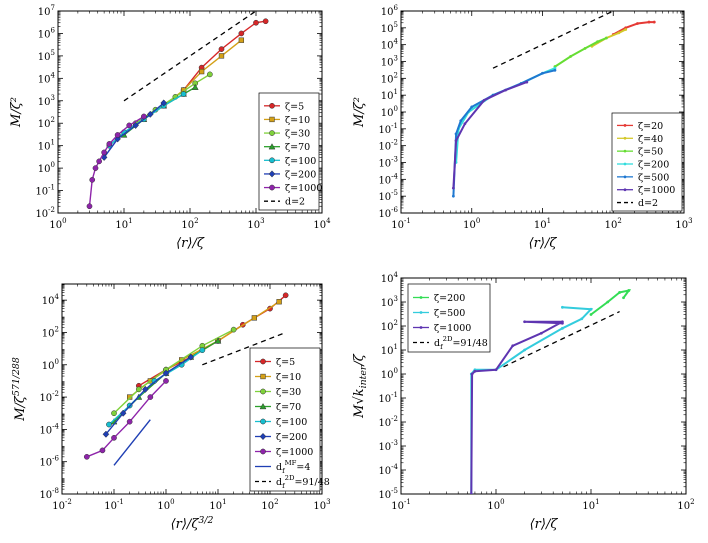 The width and height of the screenshot is (708, 543). What do you see at coordinates (390, 45) in the screenshot?
I see `y-tick-label: 10⁴` at bounding box center [390, 45].